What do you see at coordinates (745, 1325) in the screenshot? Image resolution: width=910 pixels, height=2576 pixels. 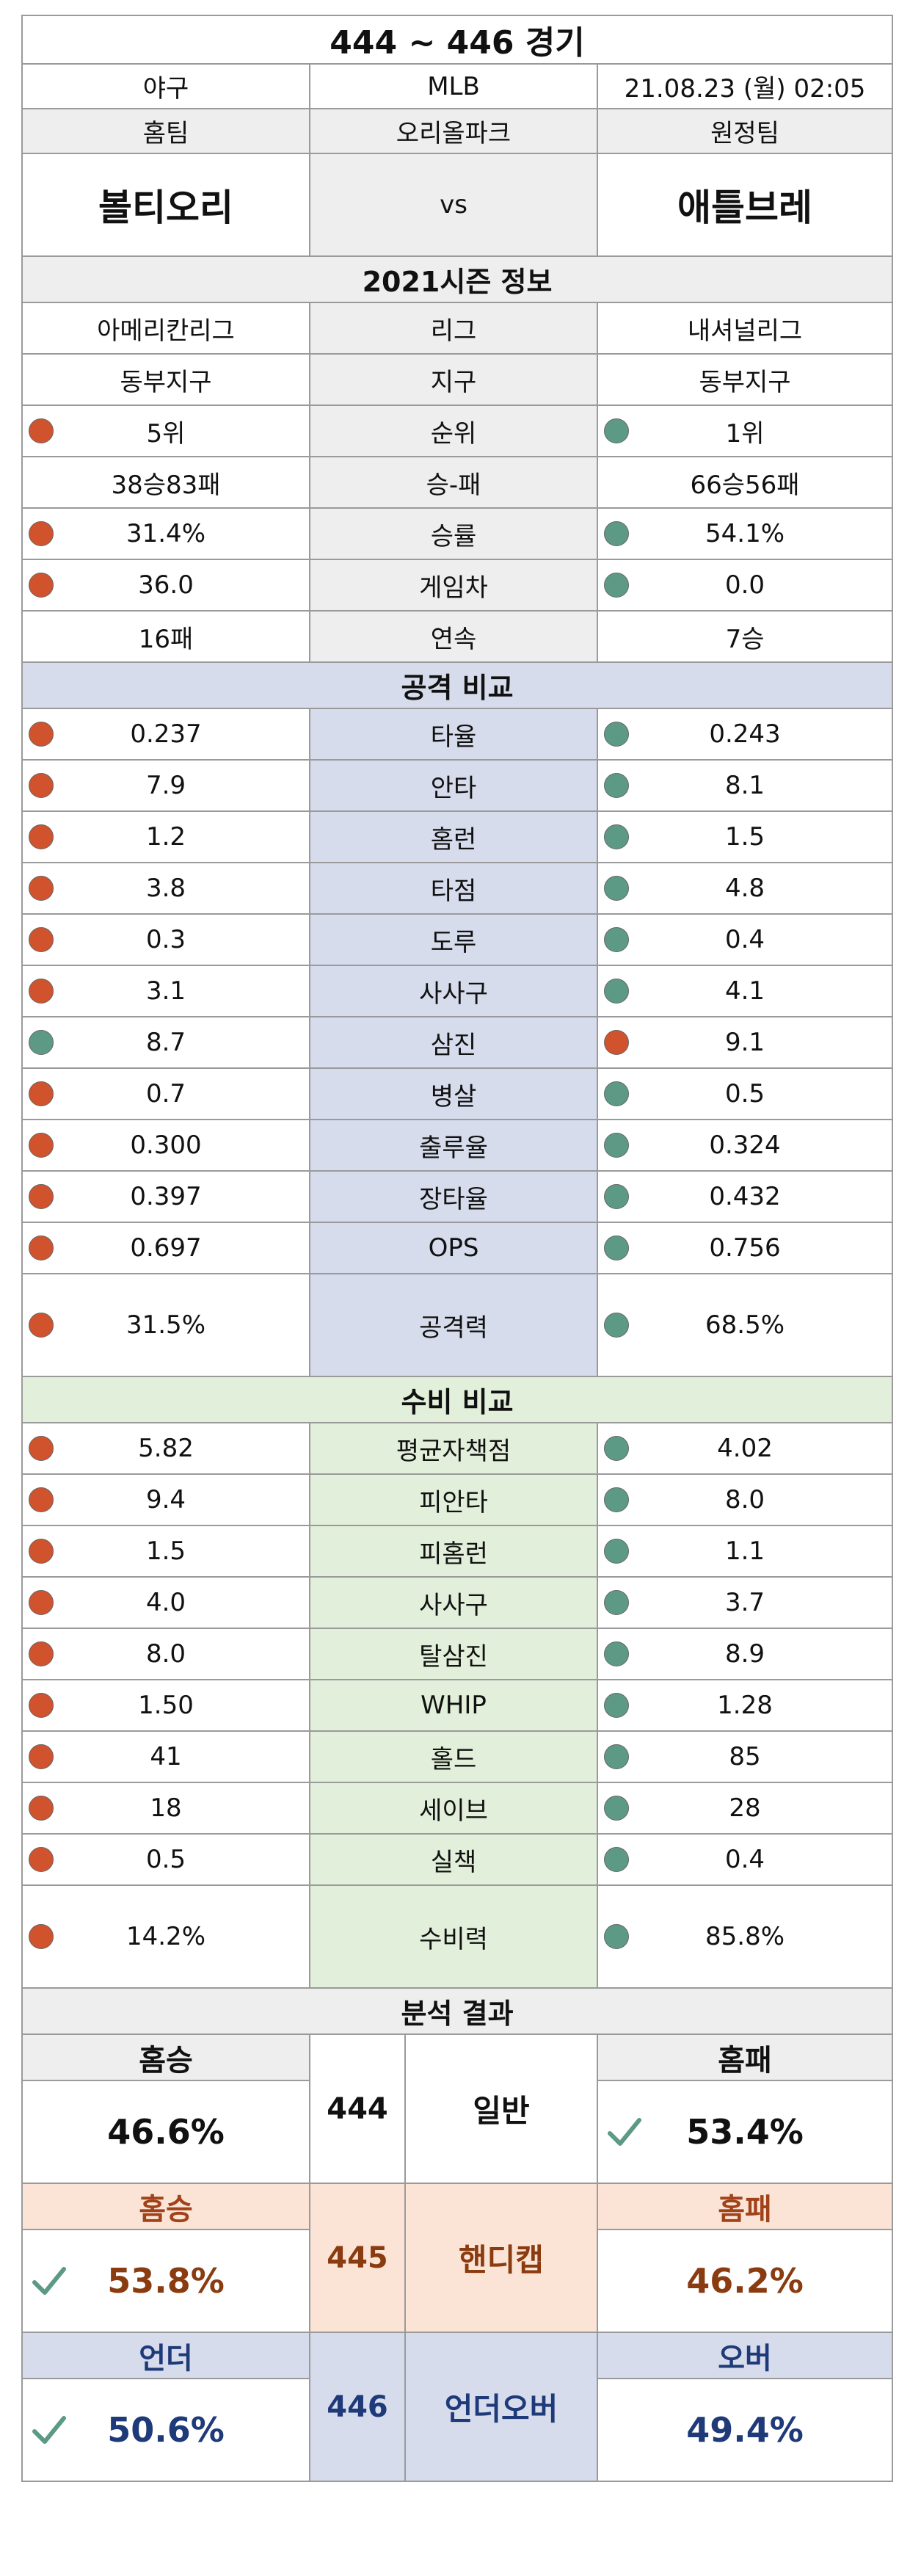 I see `away-attack-power-text: 68.5%` at bounding box center [745, 1325].